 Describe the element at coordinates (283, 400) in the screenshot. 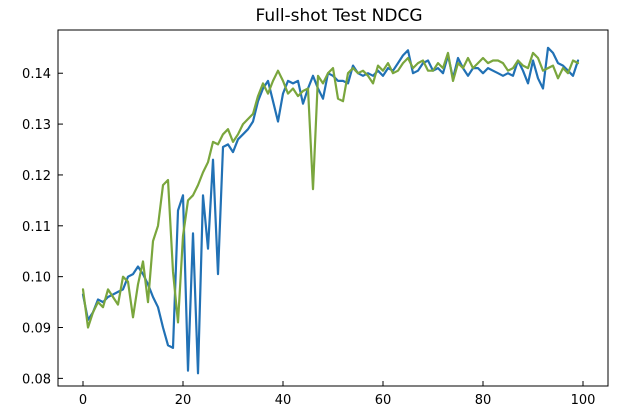

I see `x-tick-label: 40` at that location.